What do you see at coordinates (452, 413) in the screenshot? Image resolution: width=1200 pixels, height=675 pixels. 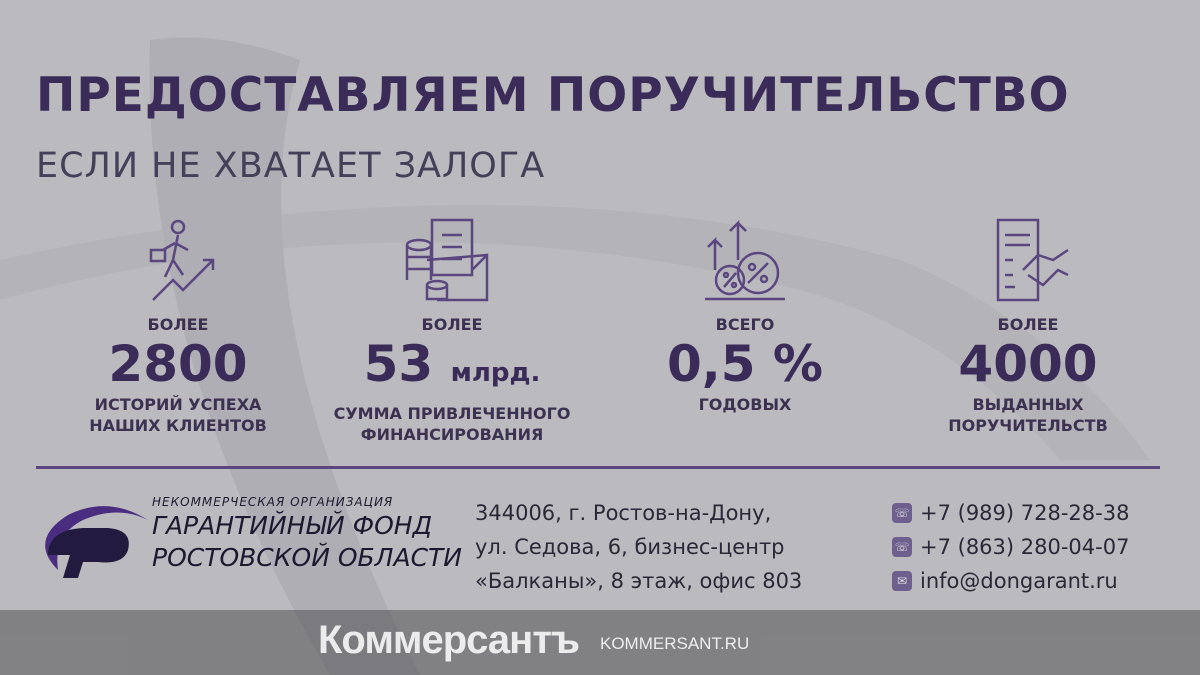 I see `stat-desc: СУММА ПРИВЛЕЧЕННОГО` at bounding box center [452, 413].